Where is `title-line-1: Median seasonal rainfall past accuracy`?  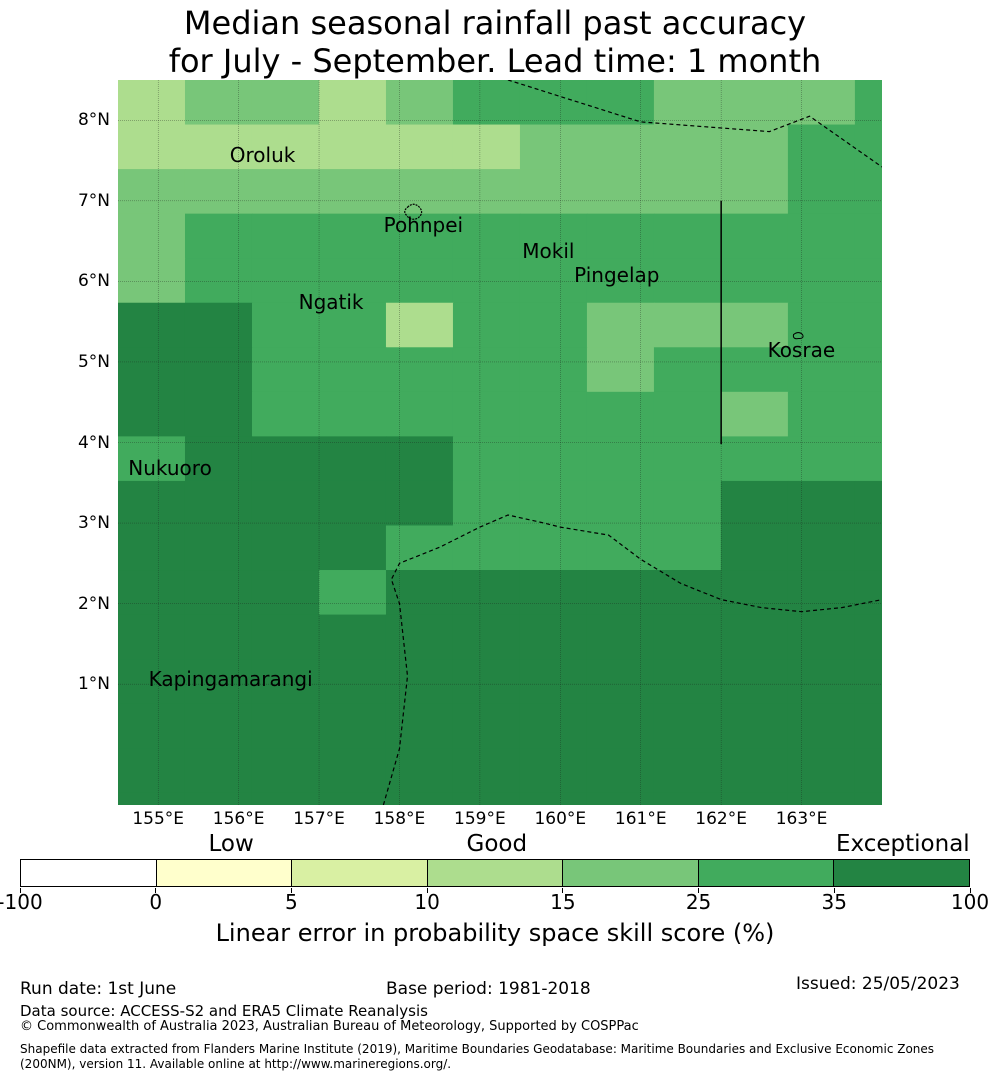
title-line-1: Median seasonal rainfall past accuracy is located at coordinates (495, 23).